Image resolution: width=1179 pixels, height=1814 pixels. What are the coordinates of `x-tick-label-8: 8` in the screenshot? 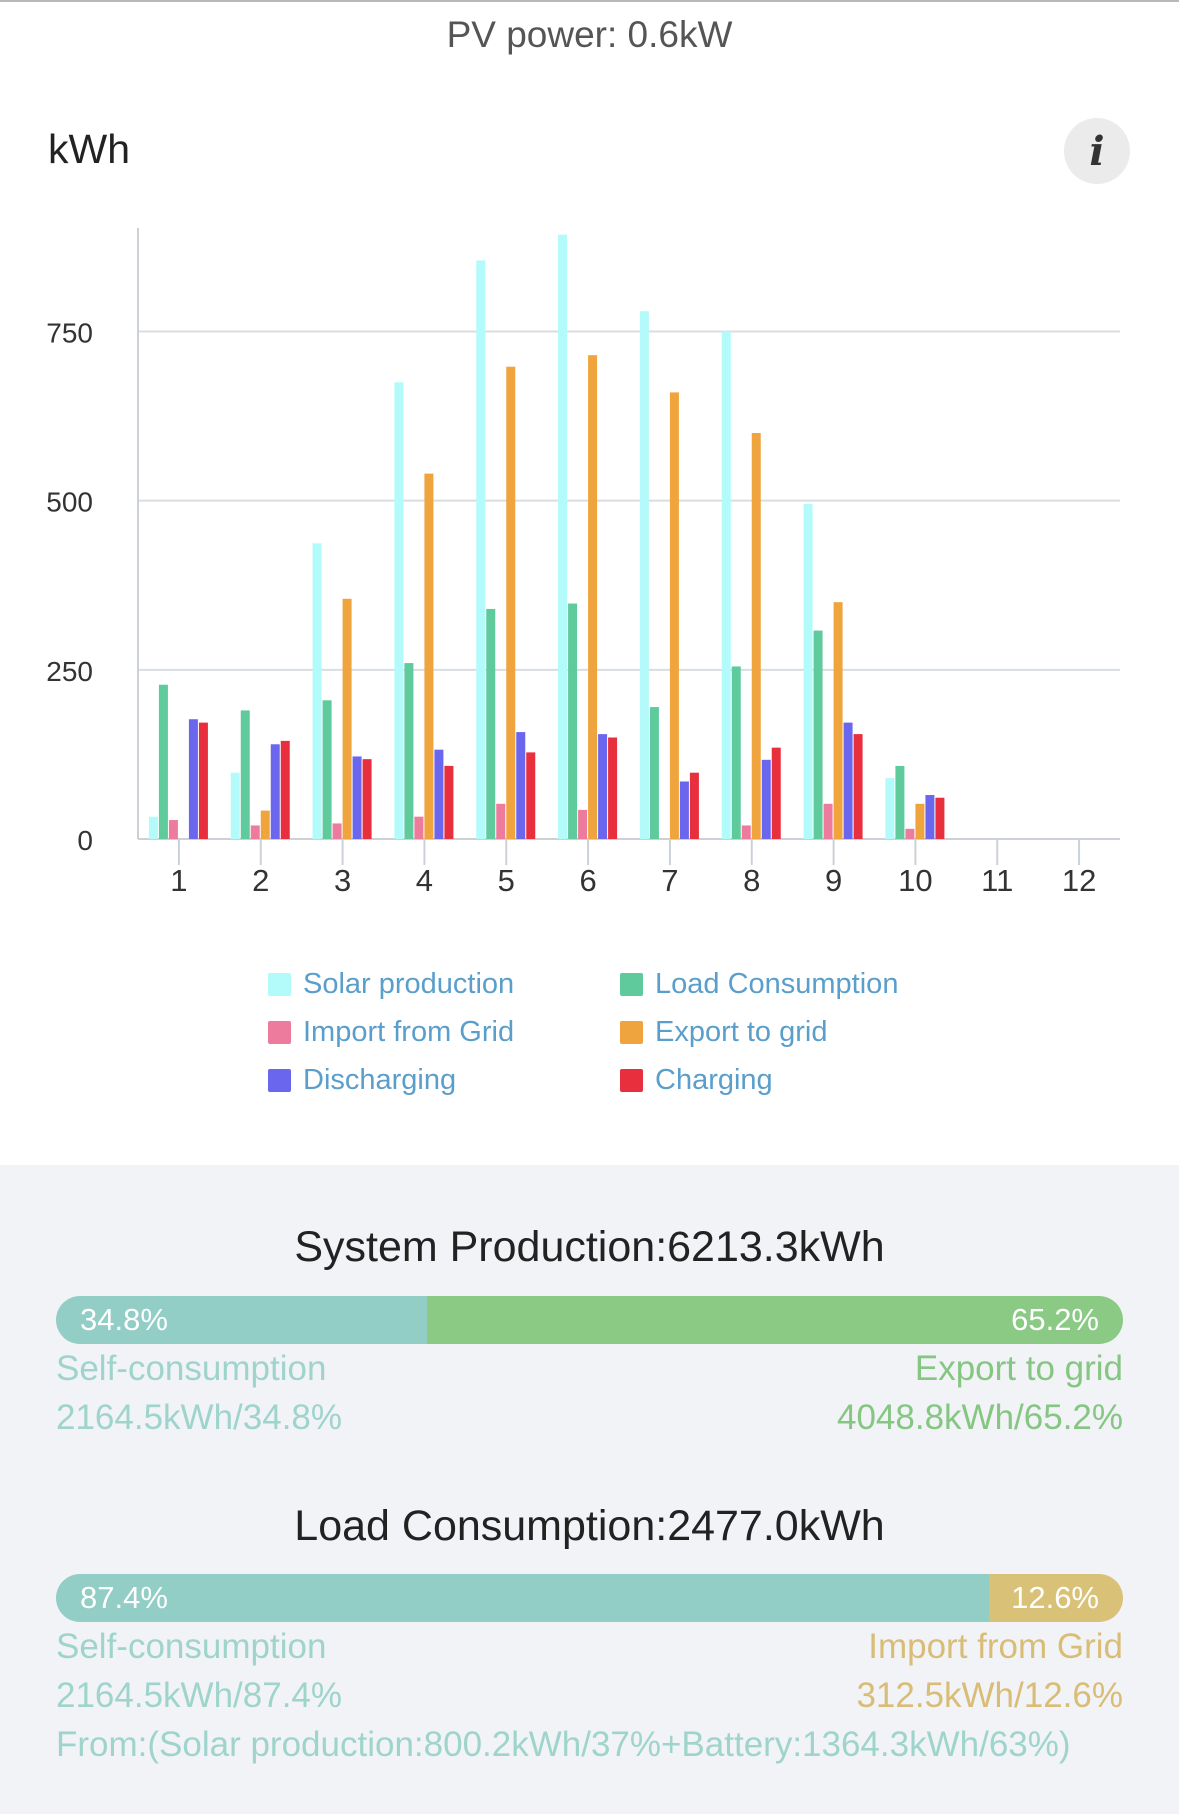 It's located at (751, 880).